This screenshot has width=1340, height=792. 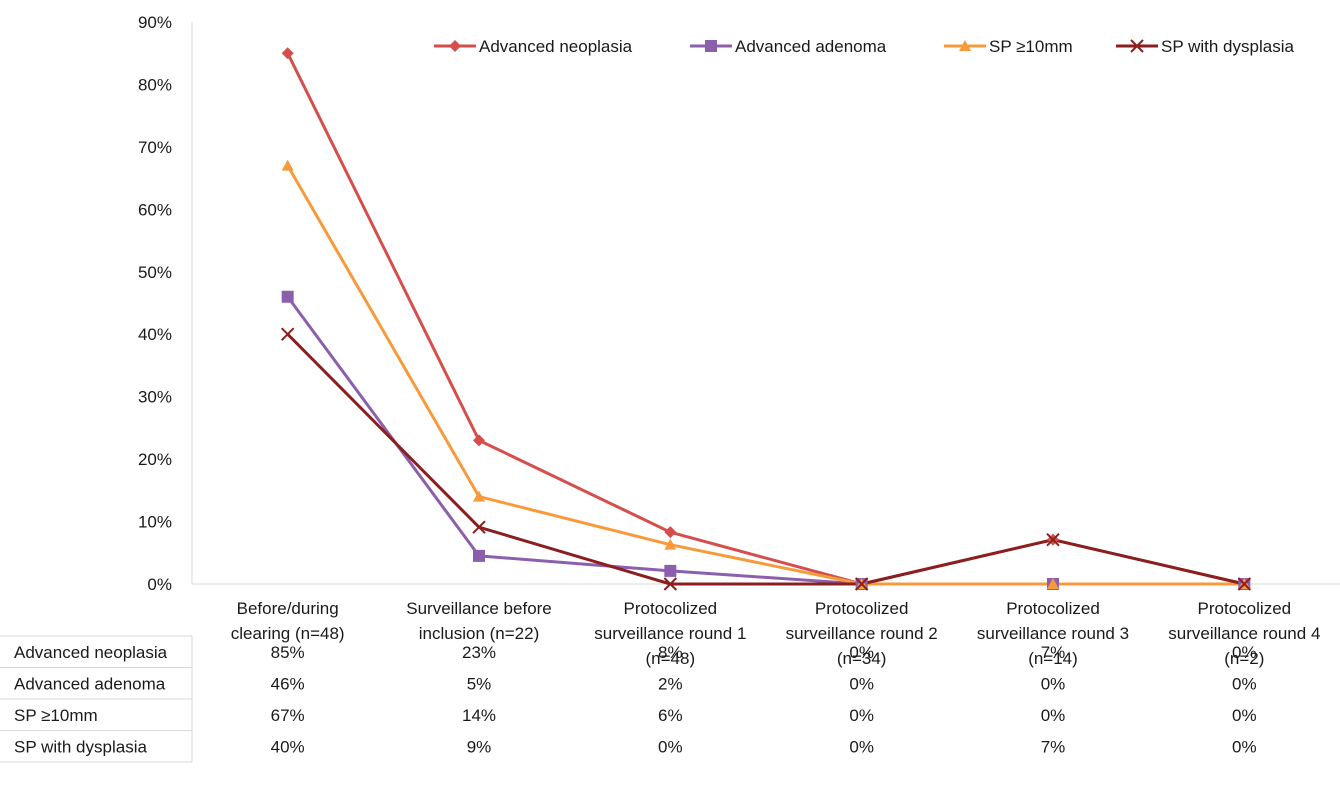 I want to click on x-category-label: Before/during clearing (n=48), so click(x=288, y=621).